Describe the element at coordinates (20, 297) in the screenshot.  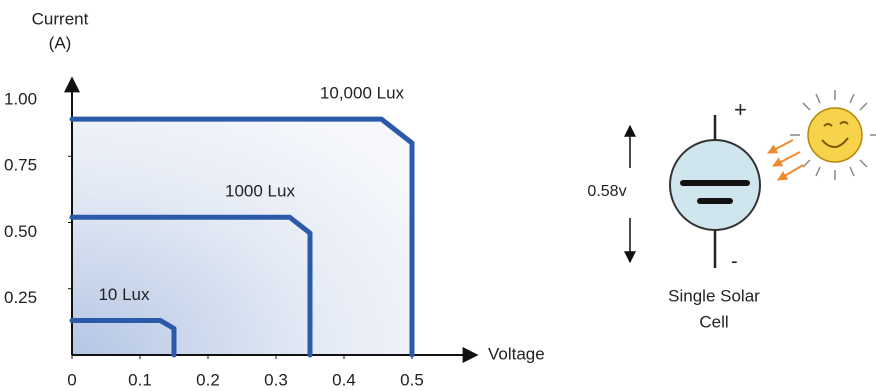
I see `y-tick-label: 0.25` at that location.